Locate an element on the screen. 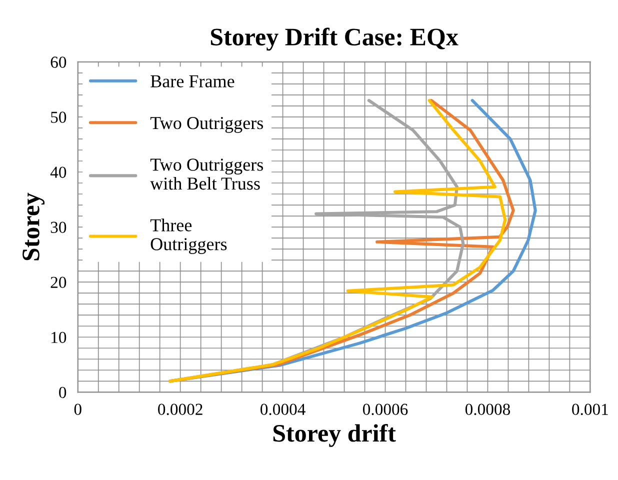 This screenshot has width=618, height=480. legend-label: Bare Frame is located at coordinates (192, 81).